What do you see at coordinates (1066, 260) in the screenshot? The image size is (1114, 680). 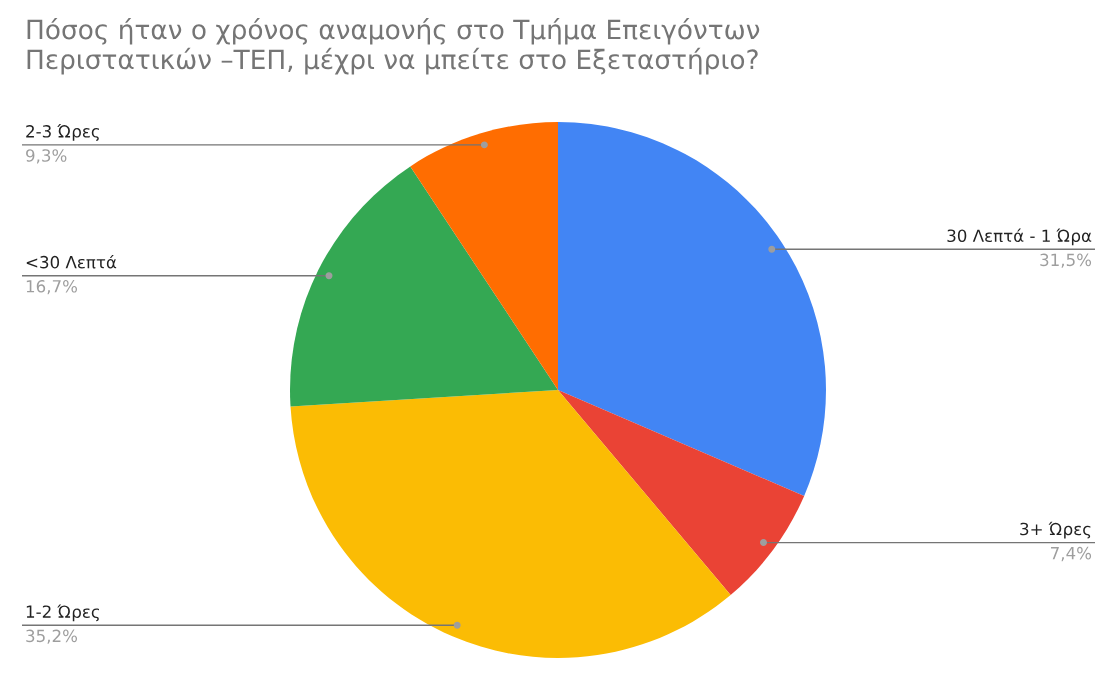 I see `data-label: 31,5%` at bounding box center [1066, 260].